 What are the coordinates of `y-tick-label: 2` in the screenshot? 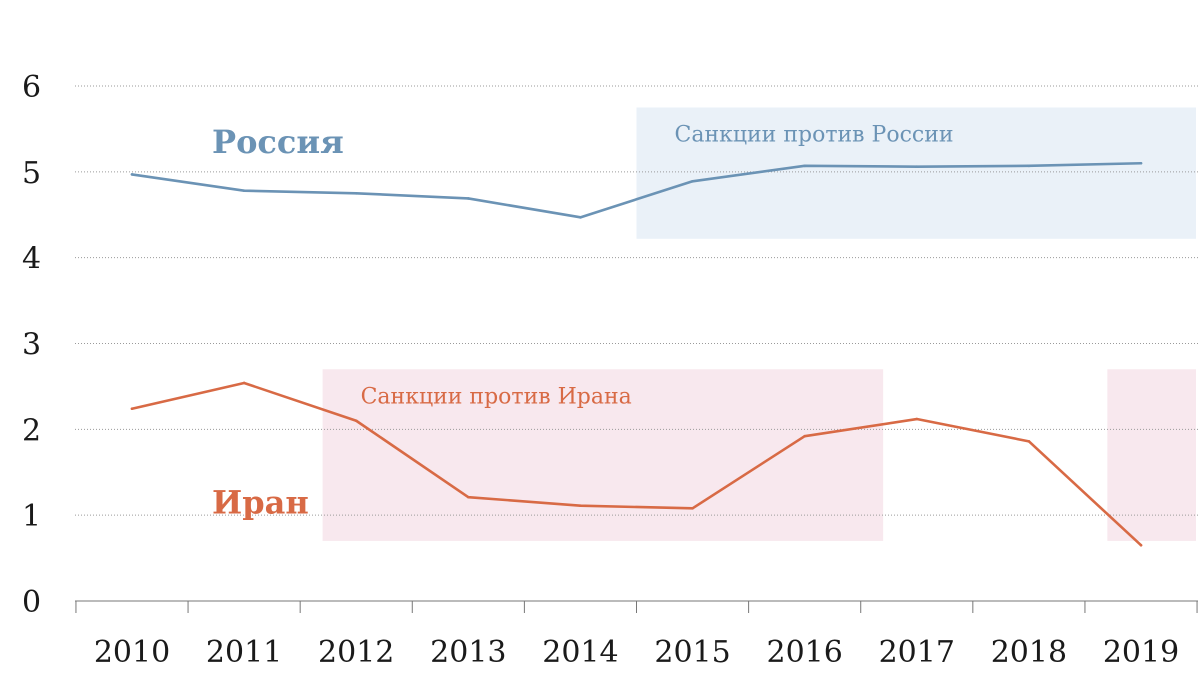 It's located at (31, 430).